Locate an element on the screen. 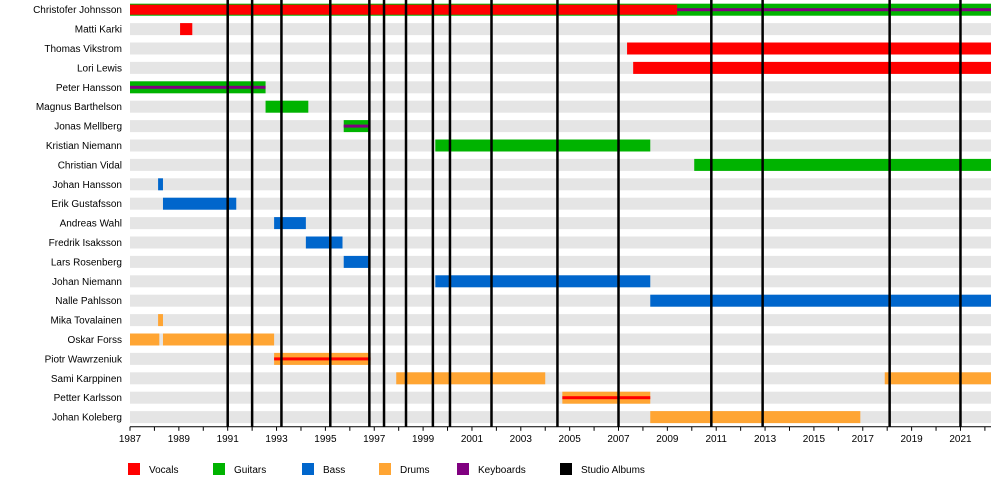  x-tick-label: 1987 is located at coordinates (130, 439).